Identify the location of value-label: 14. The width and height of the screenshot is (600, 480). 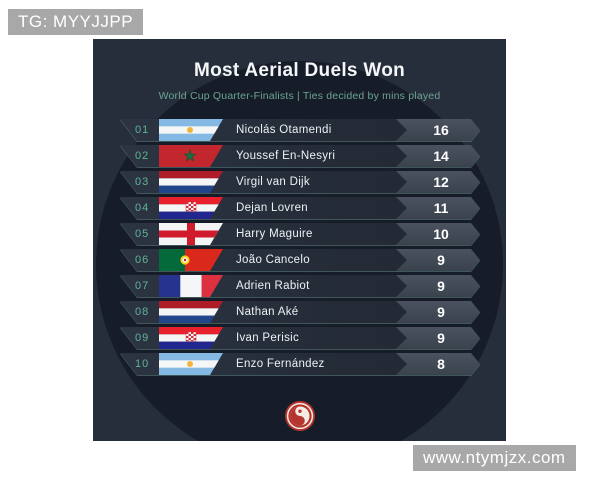
(441, 156).